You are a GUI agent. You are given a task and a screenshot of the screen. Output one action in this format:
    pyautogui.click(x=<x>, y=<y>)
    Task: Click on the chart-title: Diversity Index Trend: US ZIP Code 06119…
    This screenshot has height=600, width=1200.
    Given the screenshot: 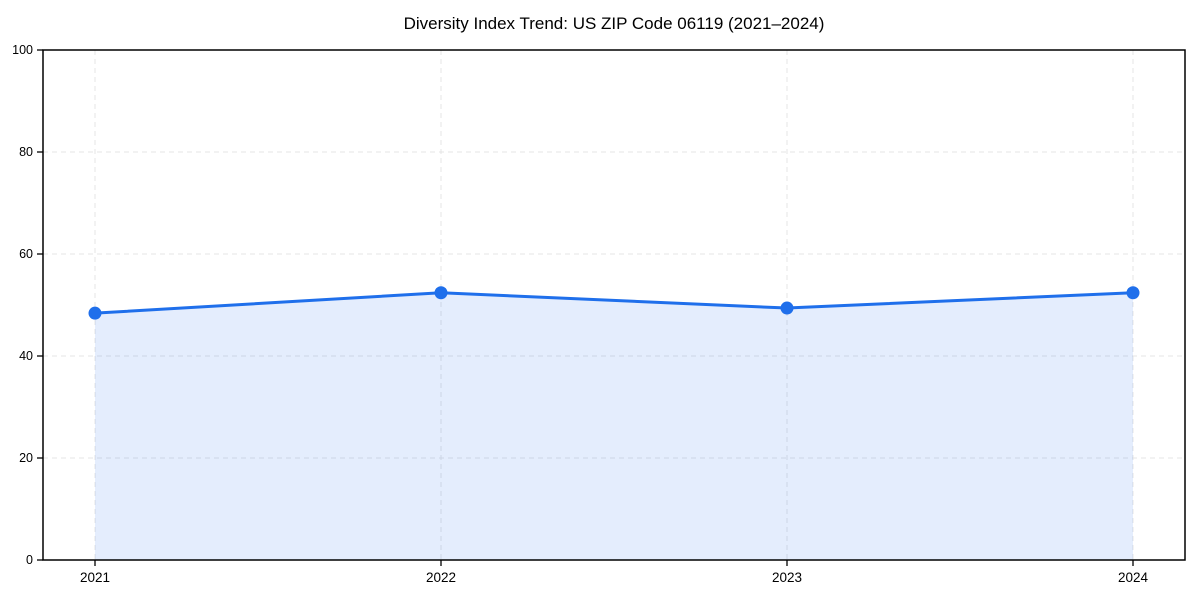 What is the action you would take?
    pyautogui.click(x=614, y=23)
    